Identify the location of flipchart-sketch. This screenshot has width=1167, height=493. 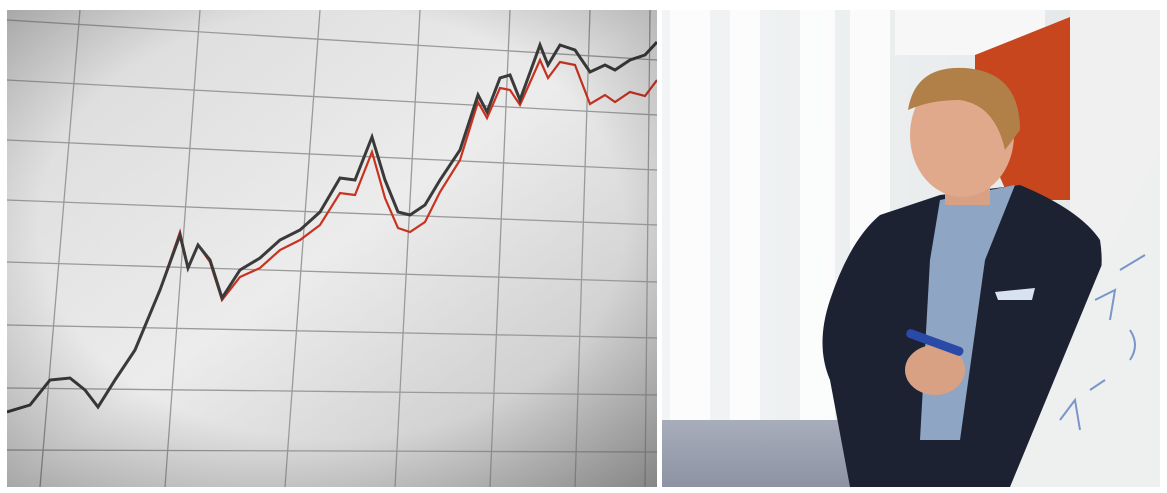
(1102, 342).